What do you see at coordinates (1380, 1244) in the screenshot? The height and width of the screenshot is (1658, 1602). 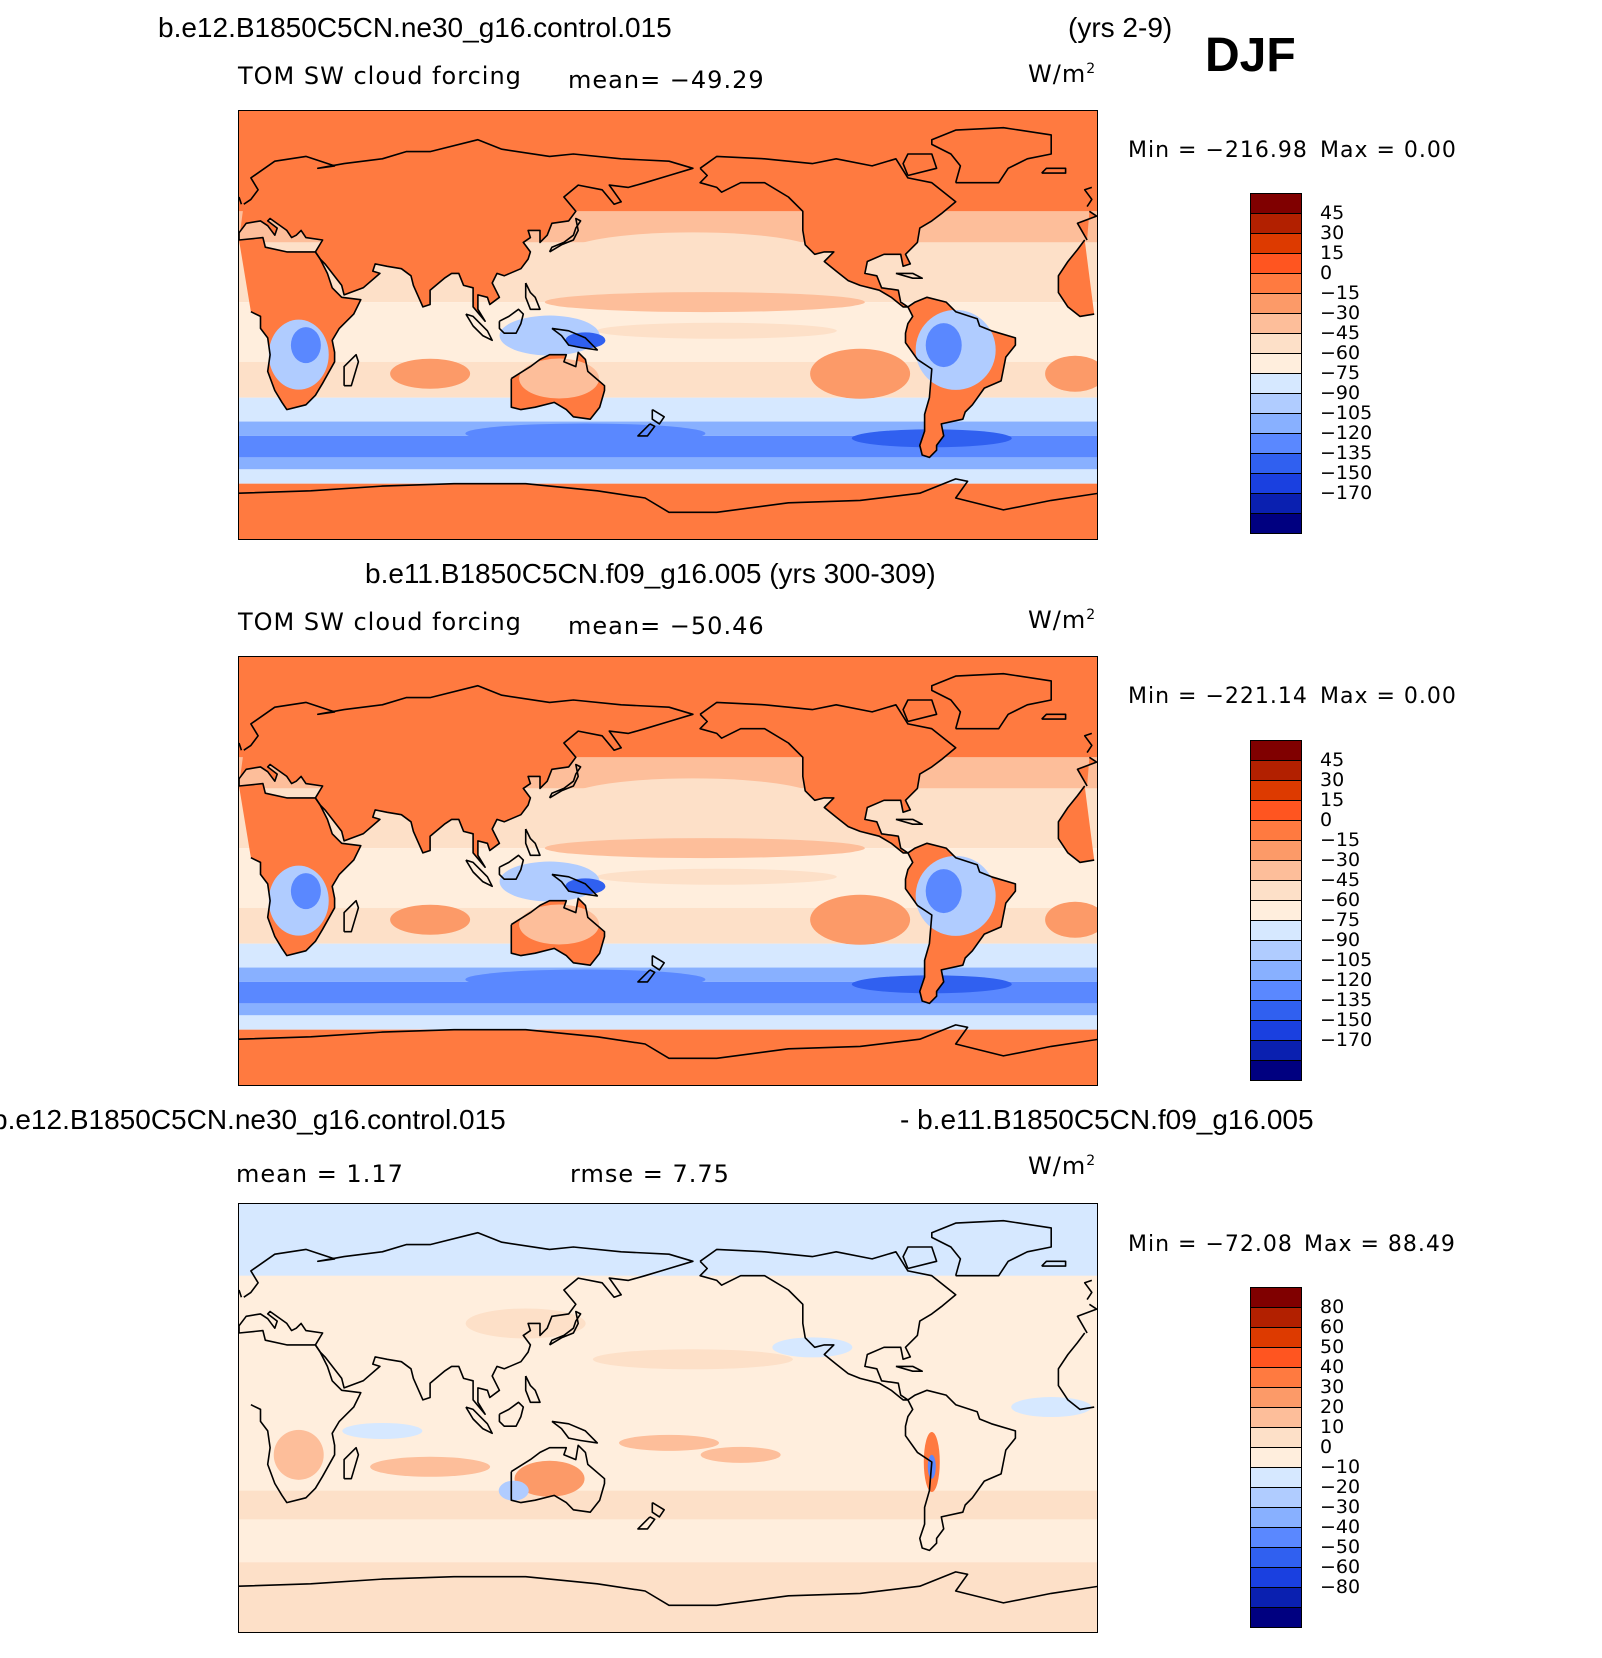 I see `panel-3-max: Max = 88.49` at bounding box center [1380, 1244].